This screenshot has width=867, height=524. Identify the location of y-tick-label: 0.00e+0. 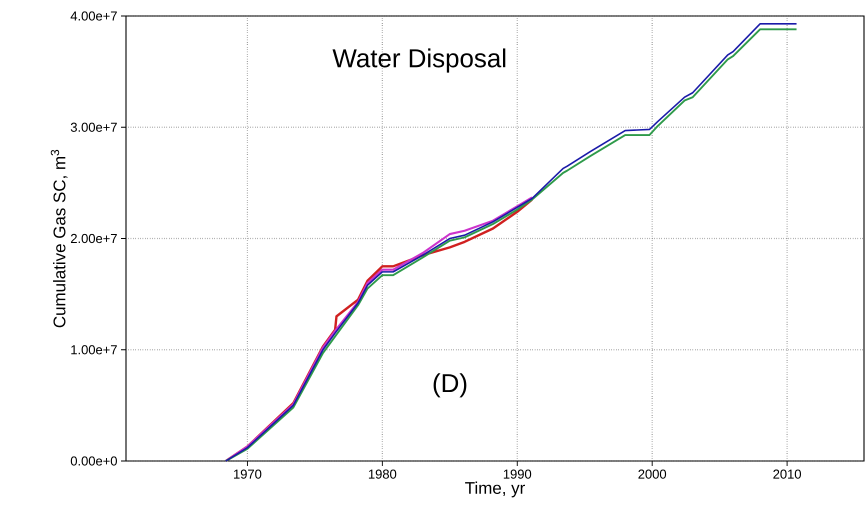
(93, 461).